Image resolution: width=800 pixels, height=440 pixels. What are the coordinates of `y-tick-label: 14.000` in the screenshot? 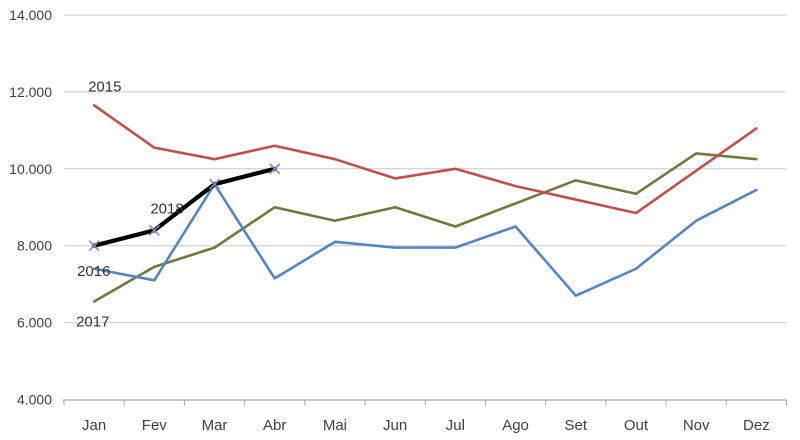 It's located at (30, 15).